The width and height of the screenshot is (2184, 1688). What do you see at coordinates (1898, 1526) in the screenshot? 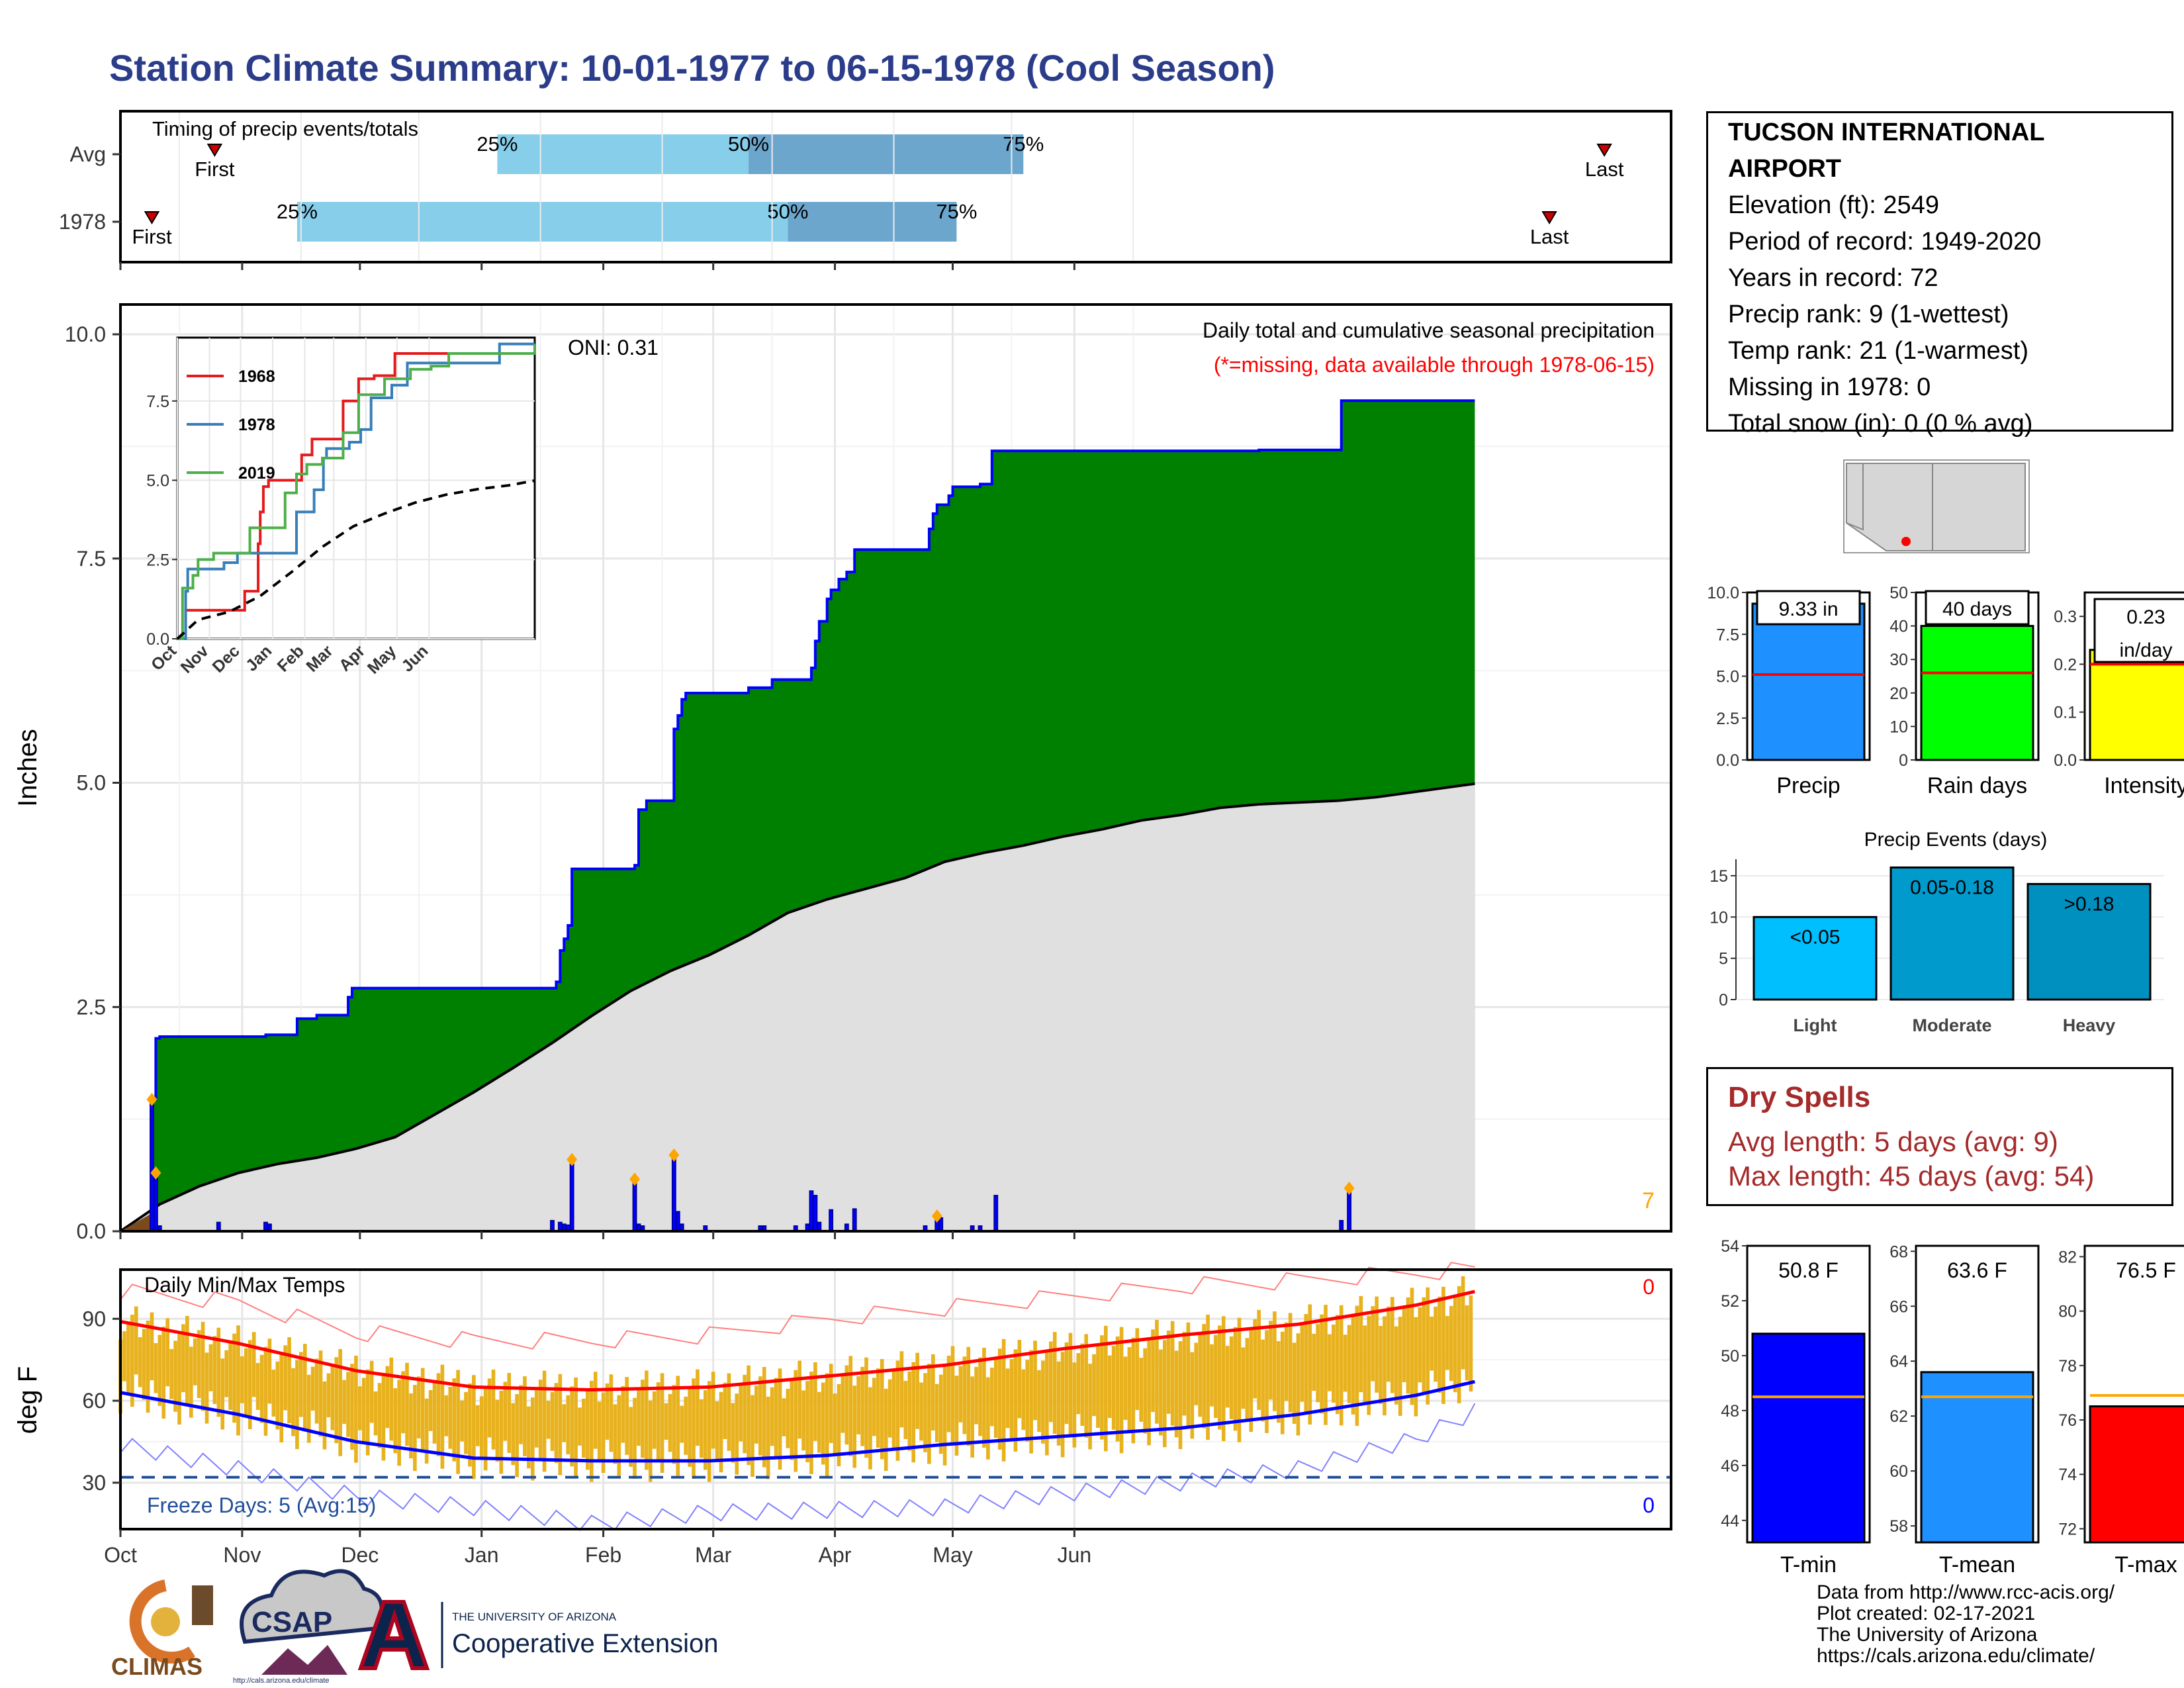
I see `summary-temp-tick-label: 58` at bounding box center [1898, 1526].